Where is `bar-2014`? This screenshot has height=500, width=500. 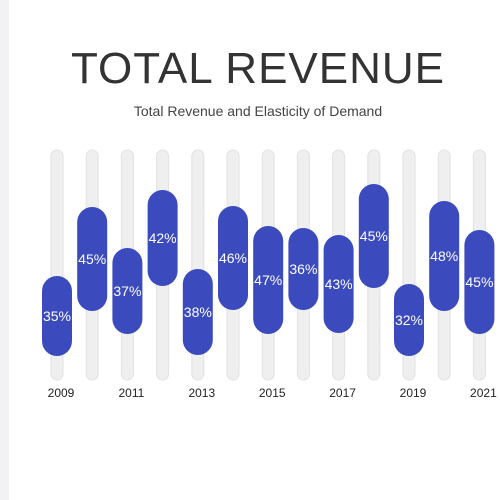
bar-2014 is located at coordinates (233, 258).